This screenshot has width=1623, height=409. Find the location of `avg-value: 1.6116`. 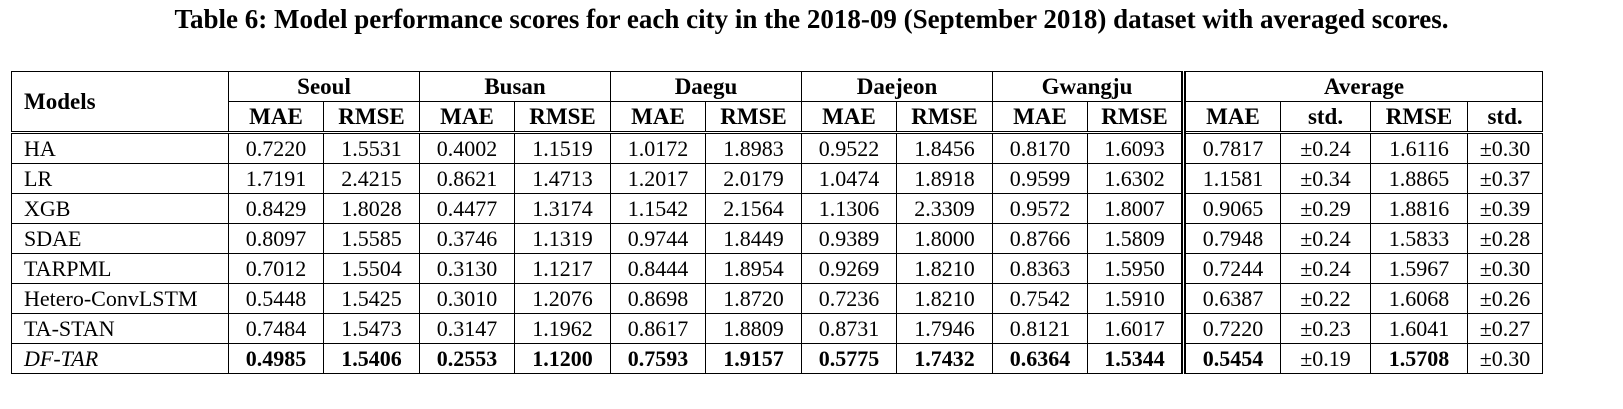

avg-value: 1.6116 is located at coordinates (1419, 147).